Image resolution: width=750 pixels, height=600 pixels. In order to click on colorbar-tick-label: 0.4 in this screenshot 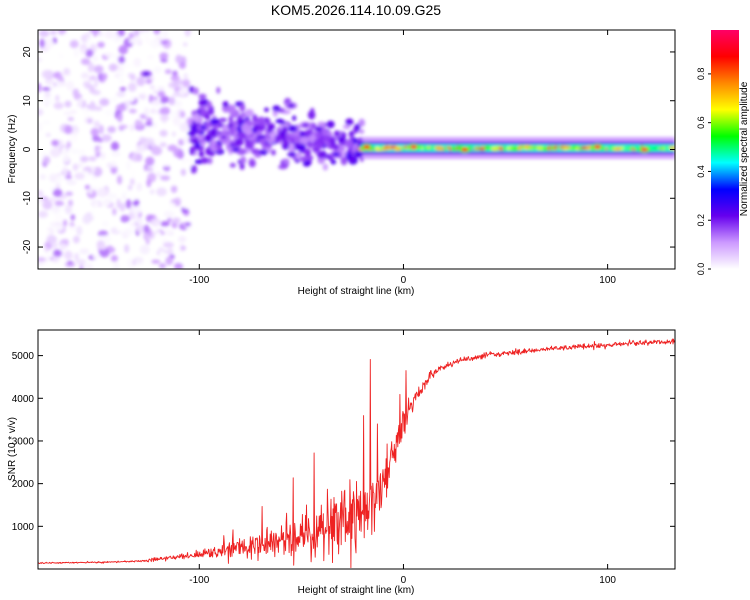, I will do `click(701, 171)`.